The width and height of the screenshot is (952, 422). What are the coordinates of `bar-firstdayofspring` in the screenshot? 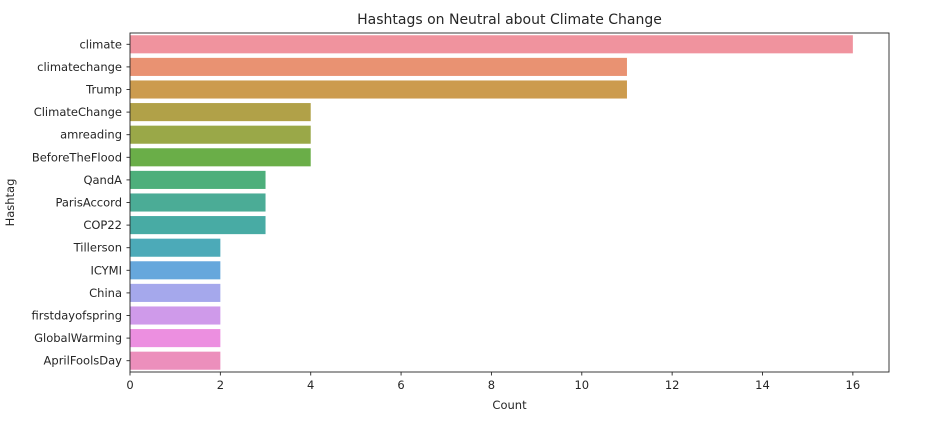 It's located at (175, 315).